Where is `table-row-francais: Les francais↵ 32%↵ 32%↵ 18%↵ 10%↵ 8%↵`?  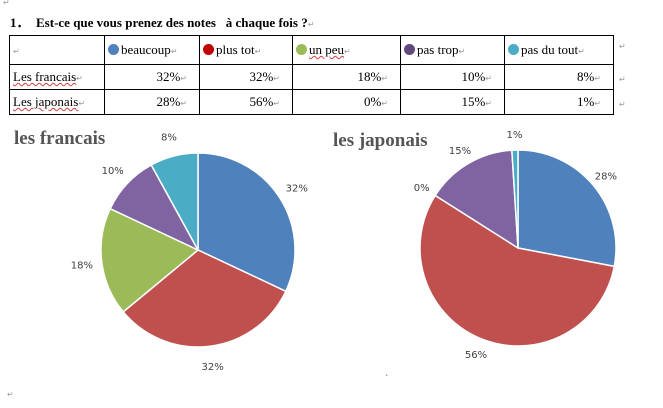
table-row-francais: Les francais↵ 32%↵ 32%↵ 18%↵ 10%↵ 8%↵ is located at coordinates (311, 77).